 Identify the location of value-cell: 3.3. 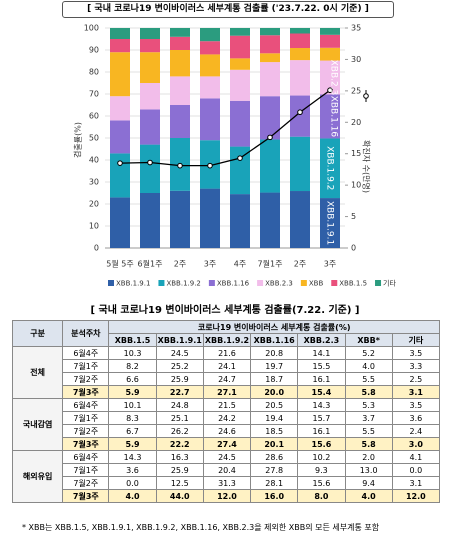
(416, 366).